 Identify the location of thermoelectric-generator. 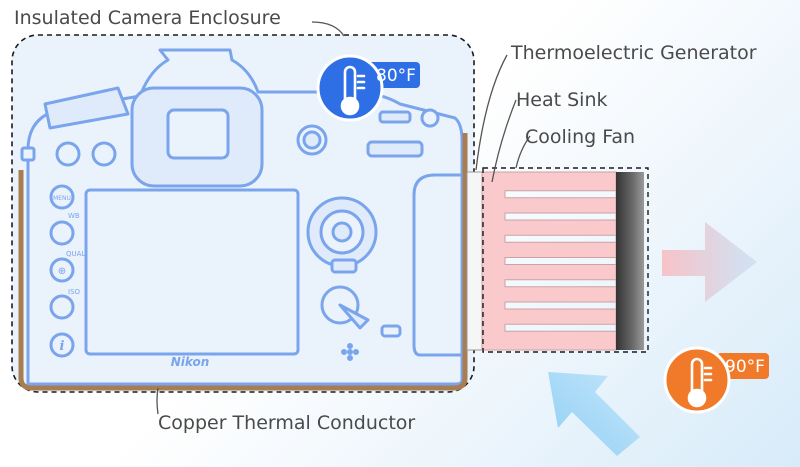
(474, 261).